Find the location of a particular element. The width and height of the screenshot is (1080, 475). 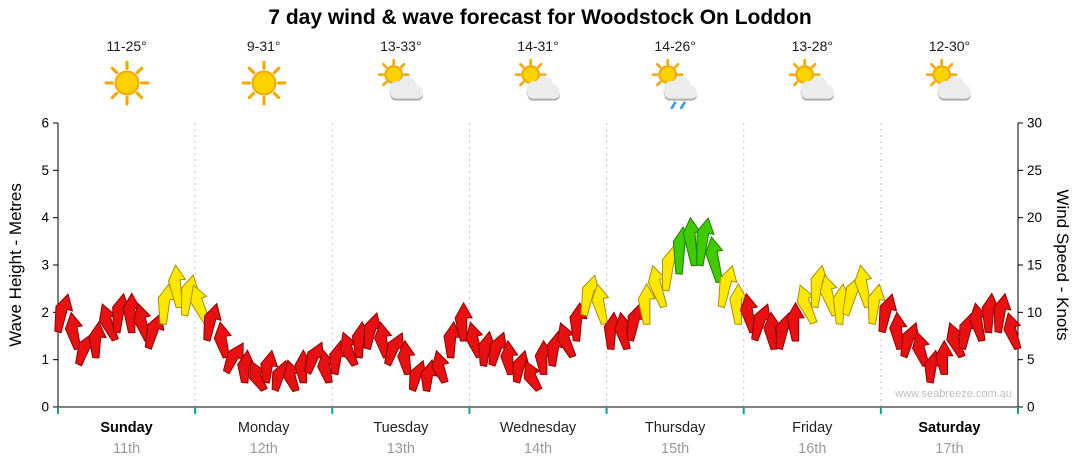

day-date: 16th is located at coordinates (812, 449).